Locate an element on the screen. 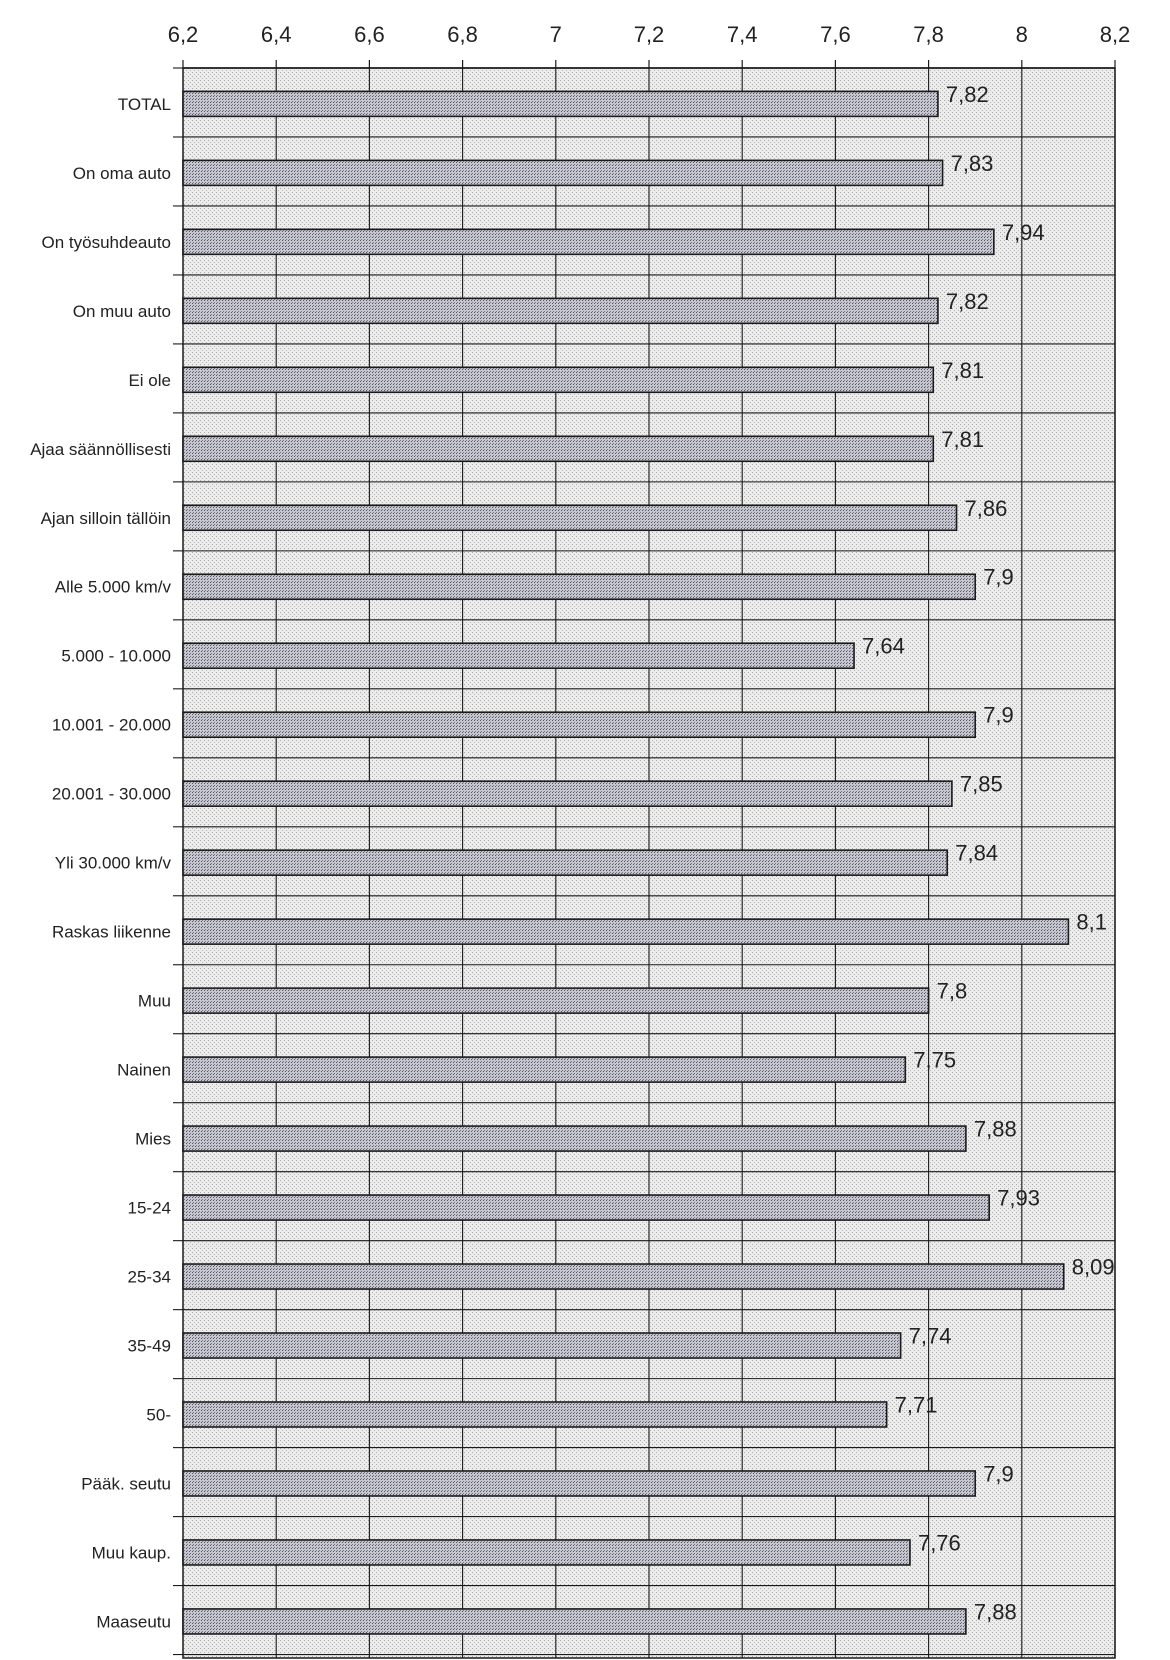 This screenshot has height=1660, width=1170. data-label: 7,86 is located at coordinates (986, 508).